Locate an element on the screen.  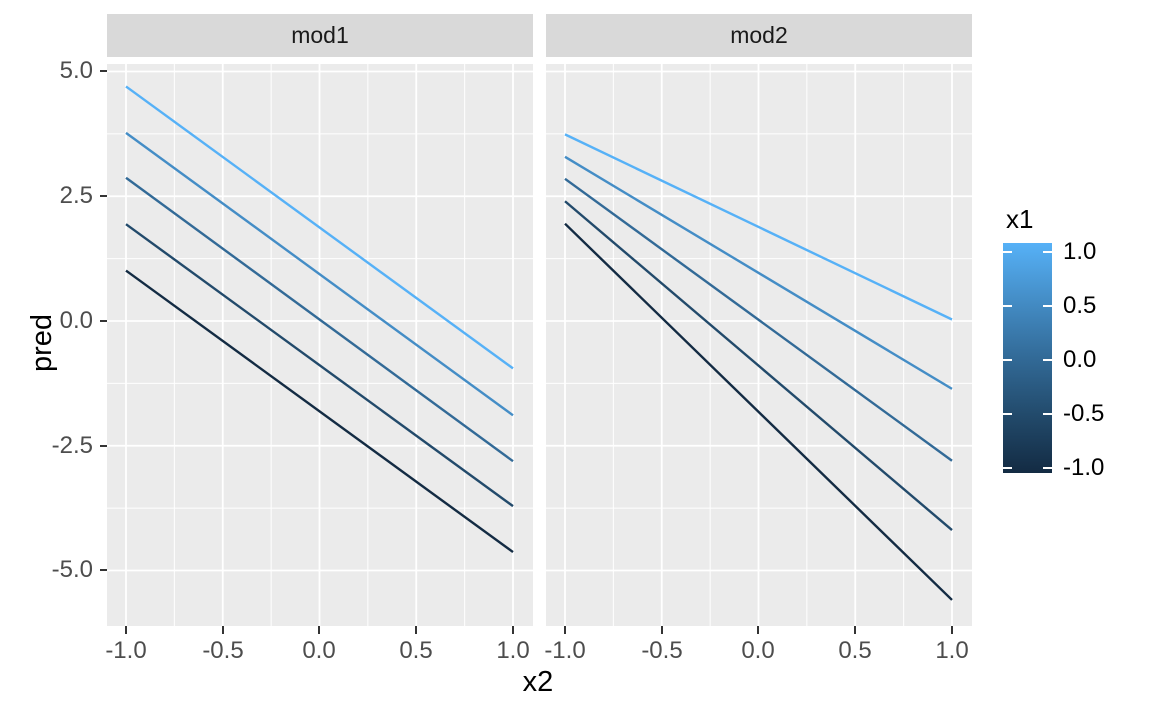
legend-label: 1.0 is located at coordinates (1080, 251).